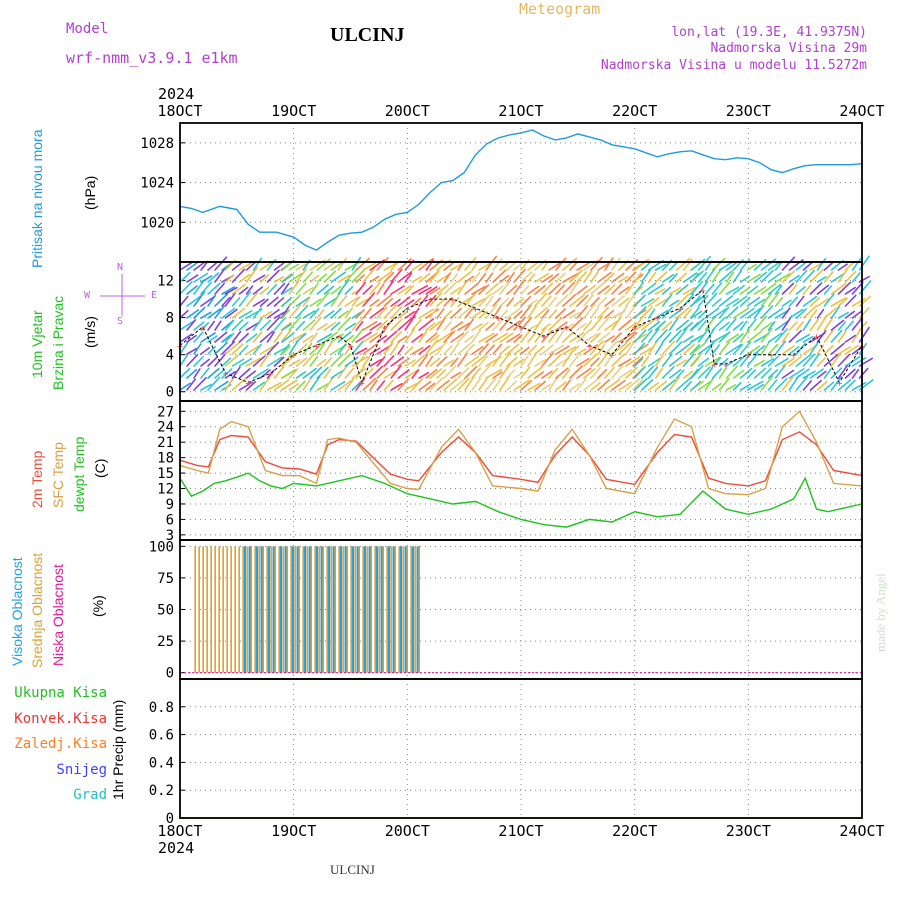 The image size is (900, 900). I want to click on model-name: wrf-nmm_v3.9.1 e1km, so click(152, 58).